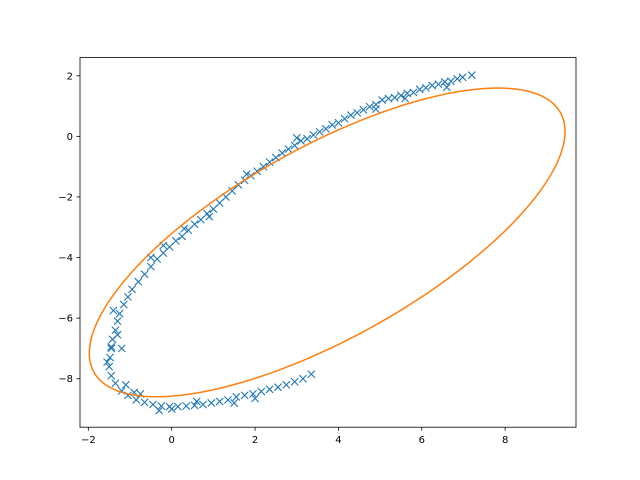 This screenshot has height=480, width=640. What do you see at coordinates (65, 319) in the screenshot?
I see `y-tick-label: −6` at bounding box center [65, 319].